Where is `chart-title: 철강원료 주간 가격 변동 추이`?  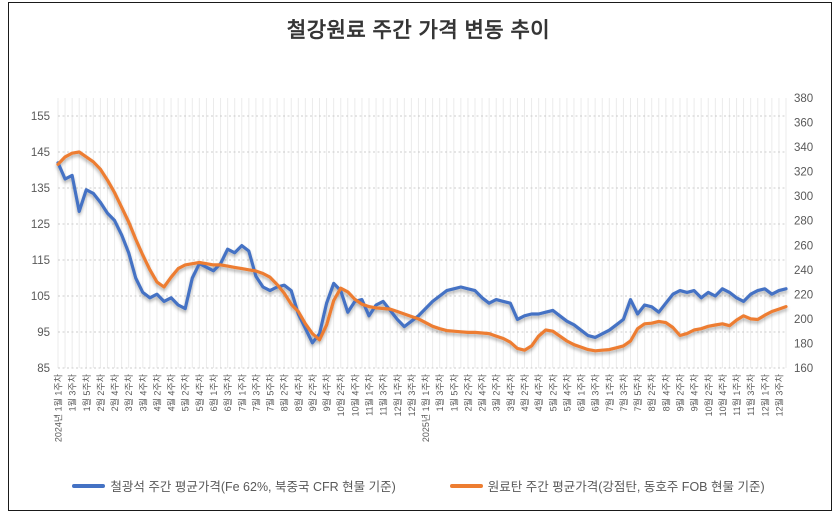
chart-title: 철강원료 주간 가격 변동 추이 is located at coordinates (418, 30).